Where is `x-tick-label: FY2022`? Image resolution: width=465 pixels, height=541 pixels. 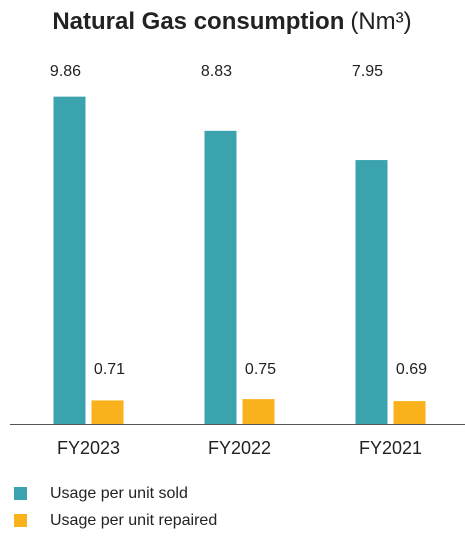
x-tick-label: FY2022 is located at coordinates (239, 448).